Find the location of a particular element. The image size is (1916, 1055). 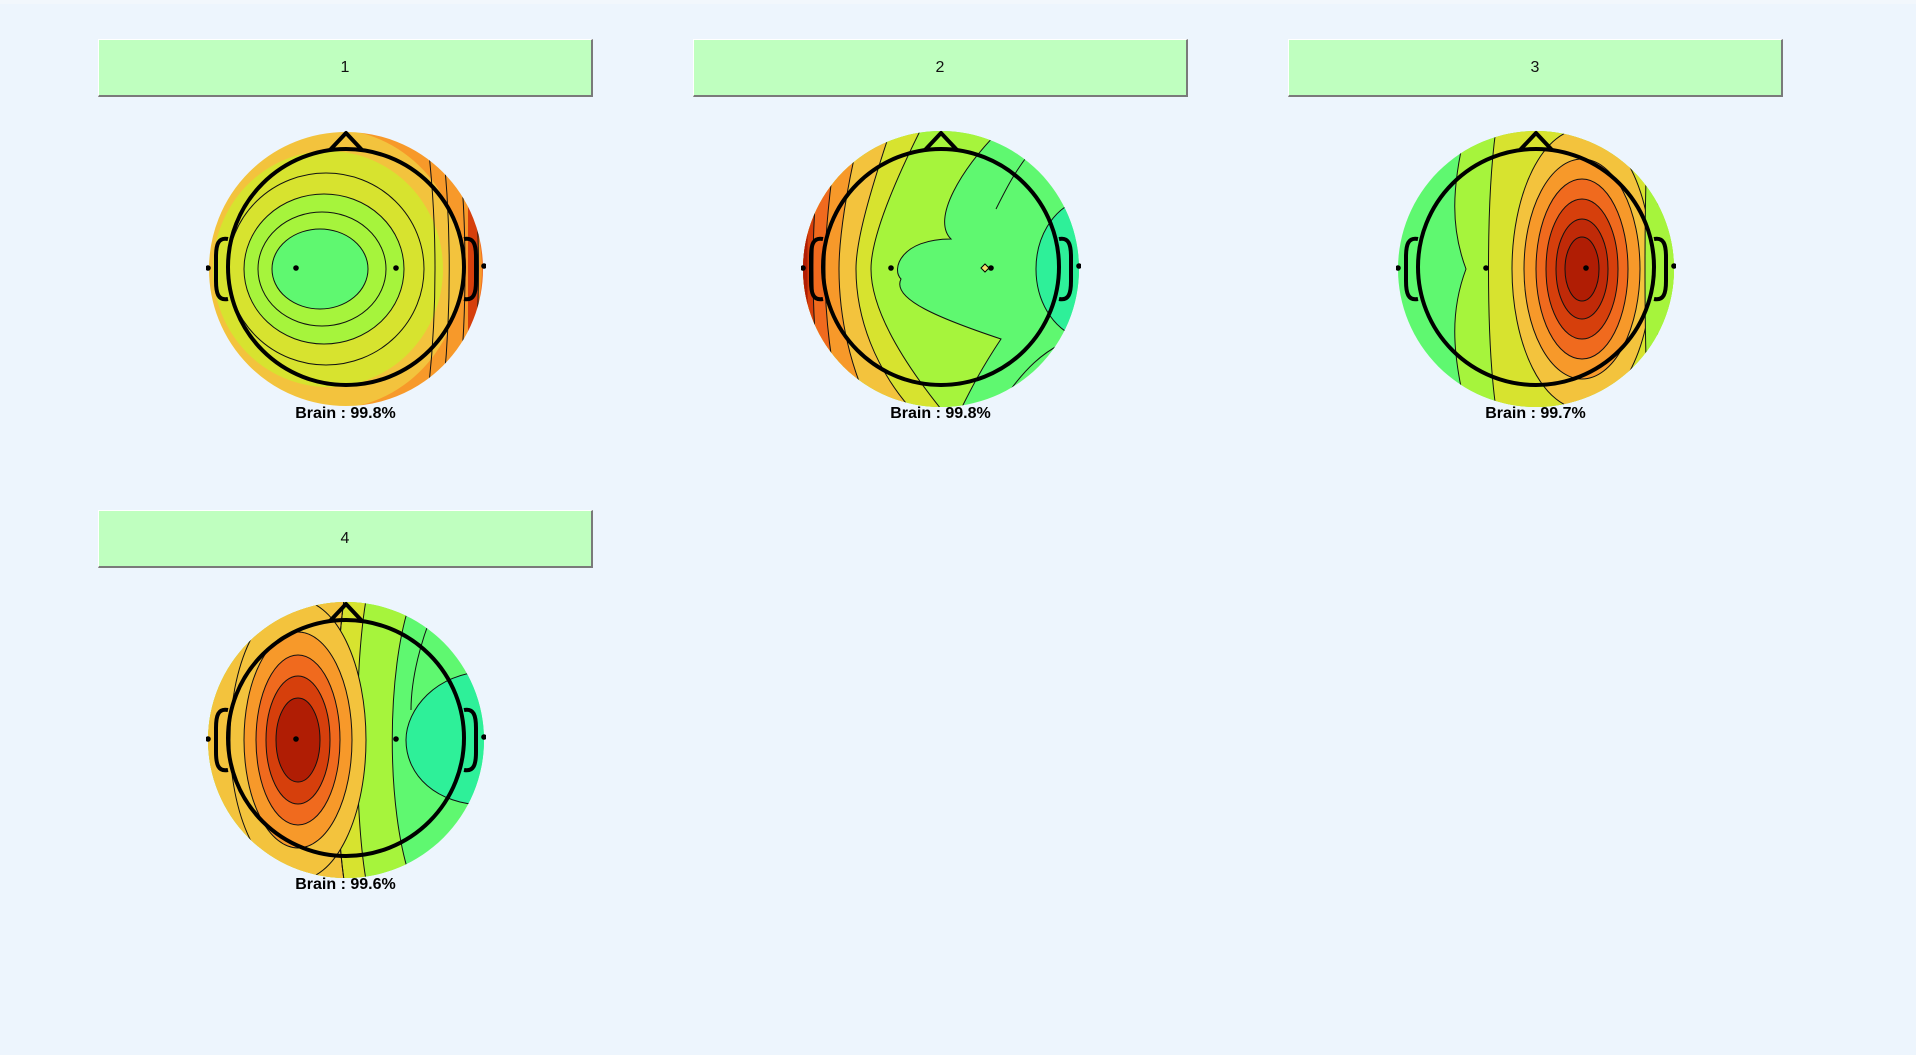

component-classification-1: Brain : 99.8% is located at coordinates (345, 413).